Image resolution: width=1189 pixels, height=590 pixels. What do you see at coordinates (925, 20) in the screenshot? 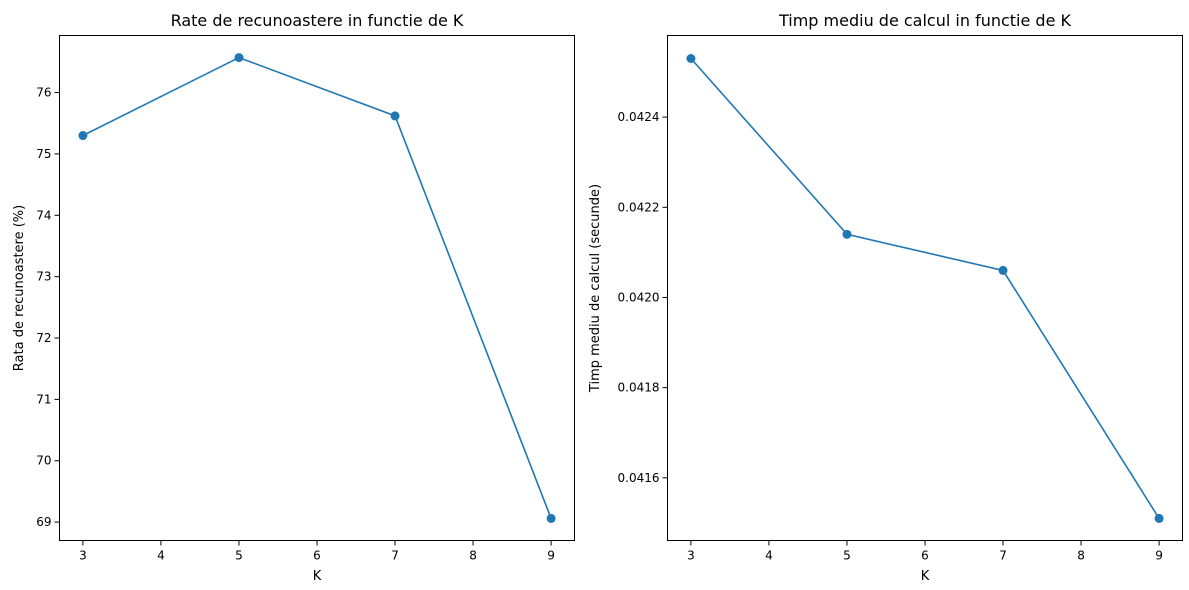
I see `chart-title: Timp mediu de calcul in functie de K` at bounding box center [925, 20].